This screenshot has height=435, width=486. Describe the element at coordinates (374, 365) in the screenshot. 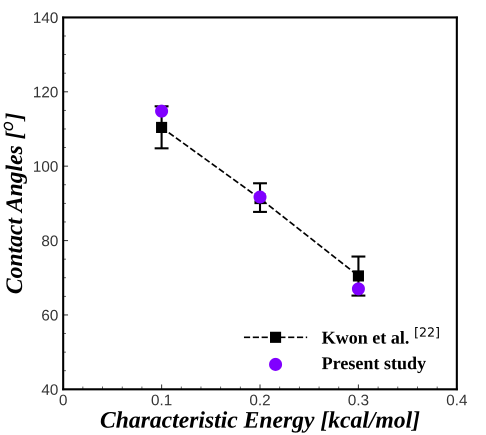

I see `legend-label: Present study` at that location.